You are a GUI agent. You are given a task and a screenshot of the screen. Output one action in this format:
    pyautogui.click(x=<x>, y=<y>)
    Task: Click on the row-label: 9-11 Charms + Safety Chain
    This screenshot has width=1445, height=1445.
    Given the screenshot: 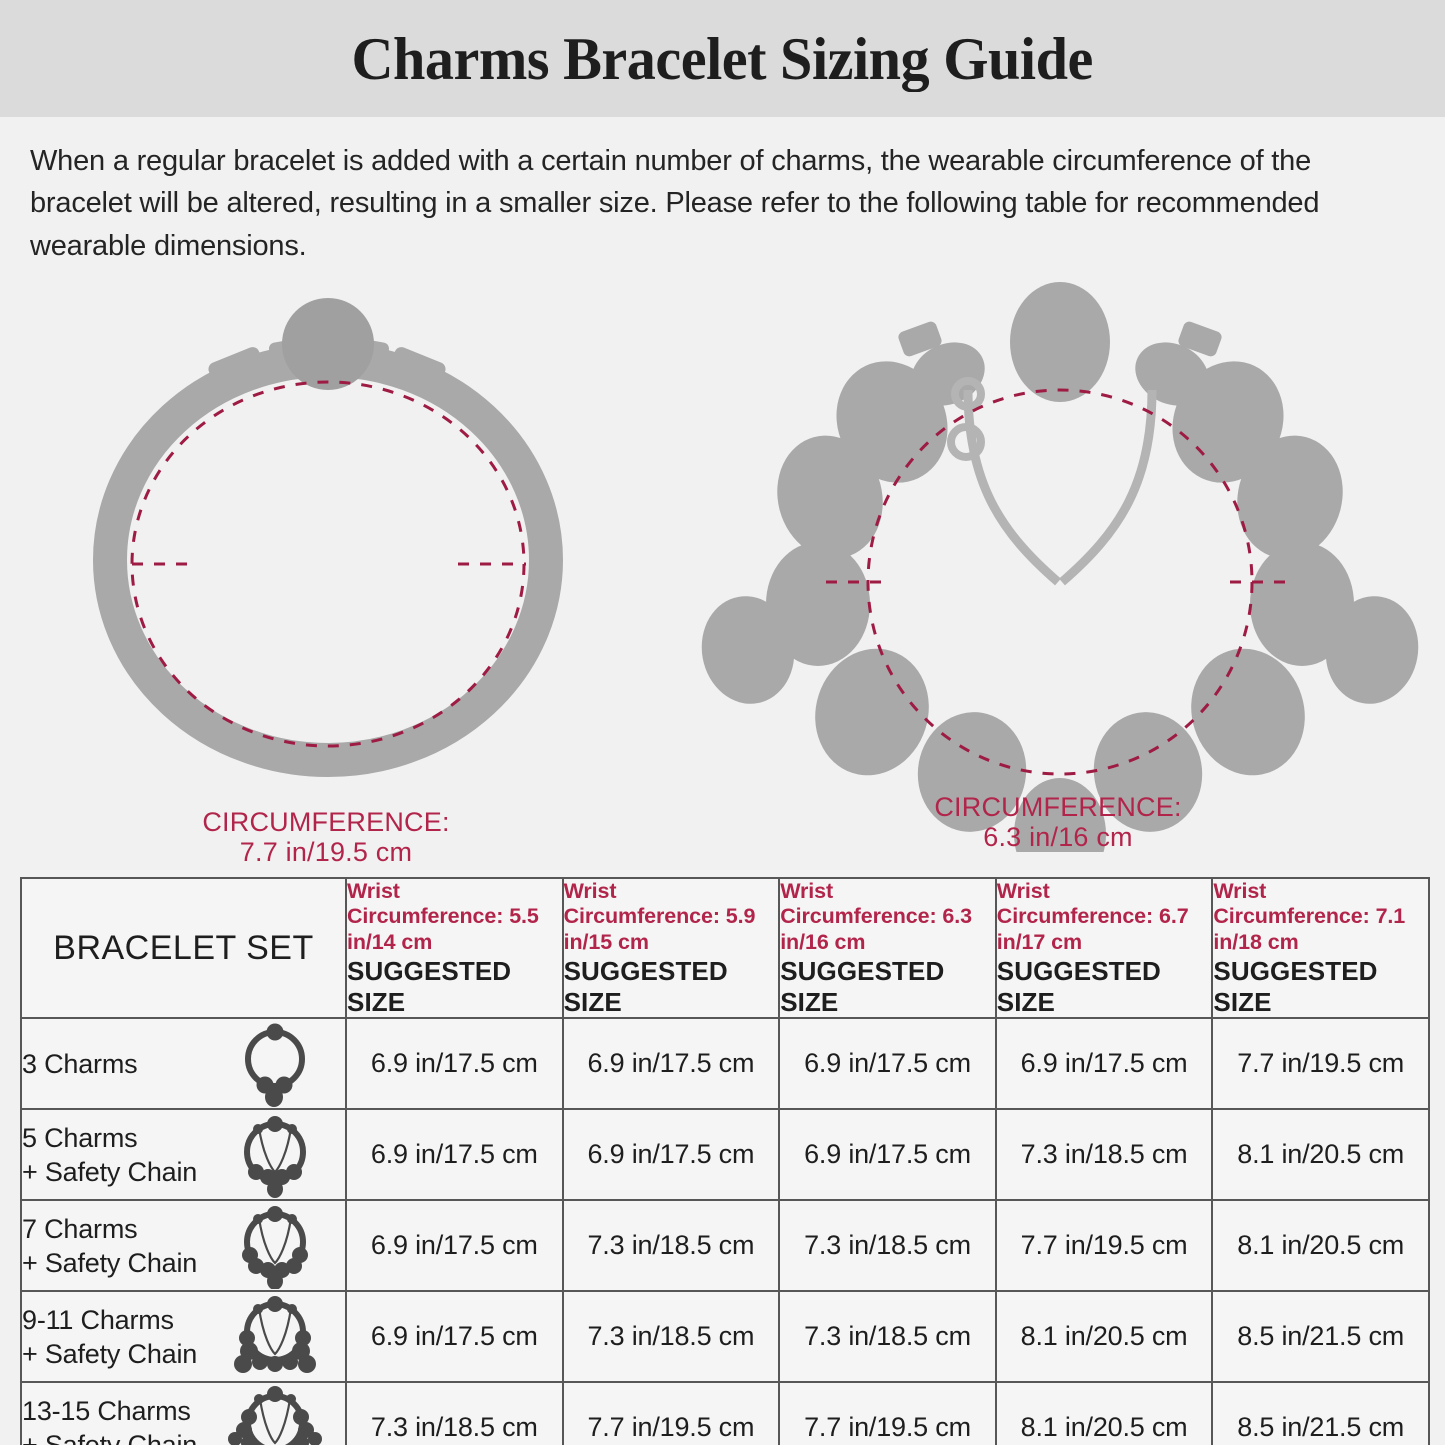 What is the action you would take?
    pyautogui.click(x=110, y=1336)
    